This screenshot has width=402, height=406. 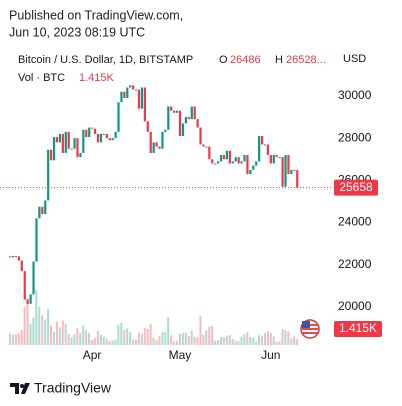 What do you see at coordinates (354, 59) in the screenshot?
I see `currency: USD` at bounding box center [354, 59].